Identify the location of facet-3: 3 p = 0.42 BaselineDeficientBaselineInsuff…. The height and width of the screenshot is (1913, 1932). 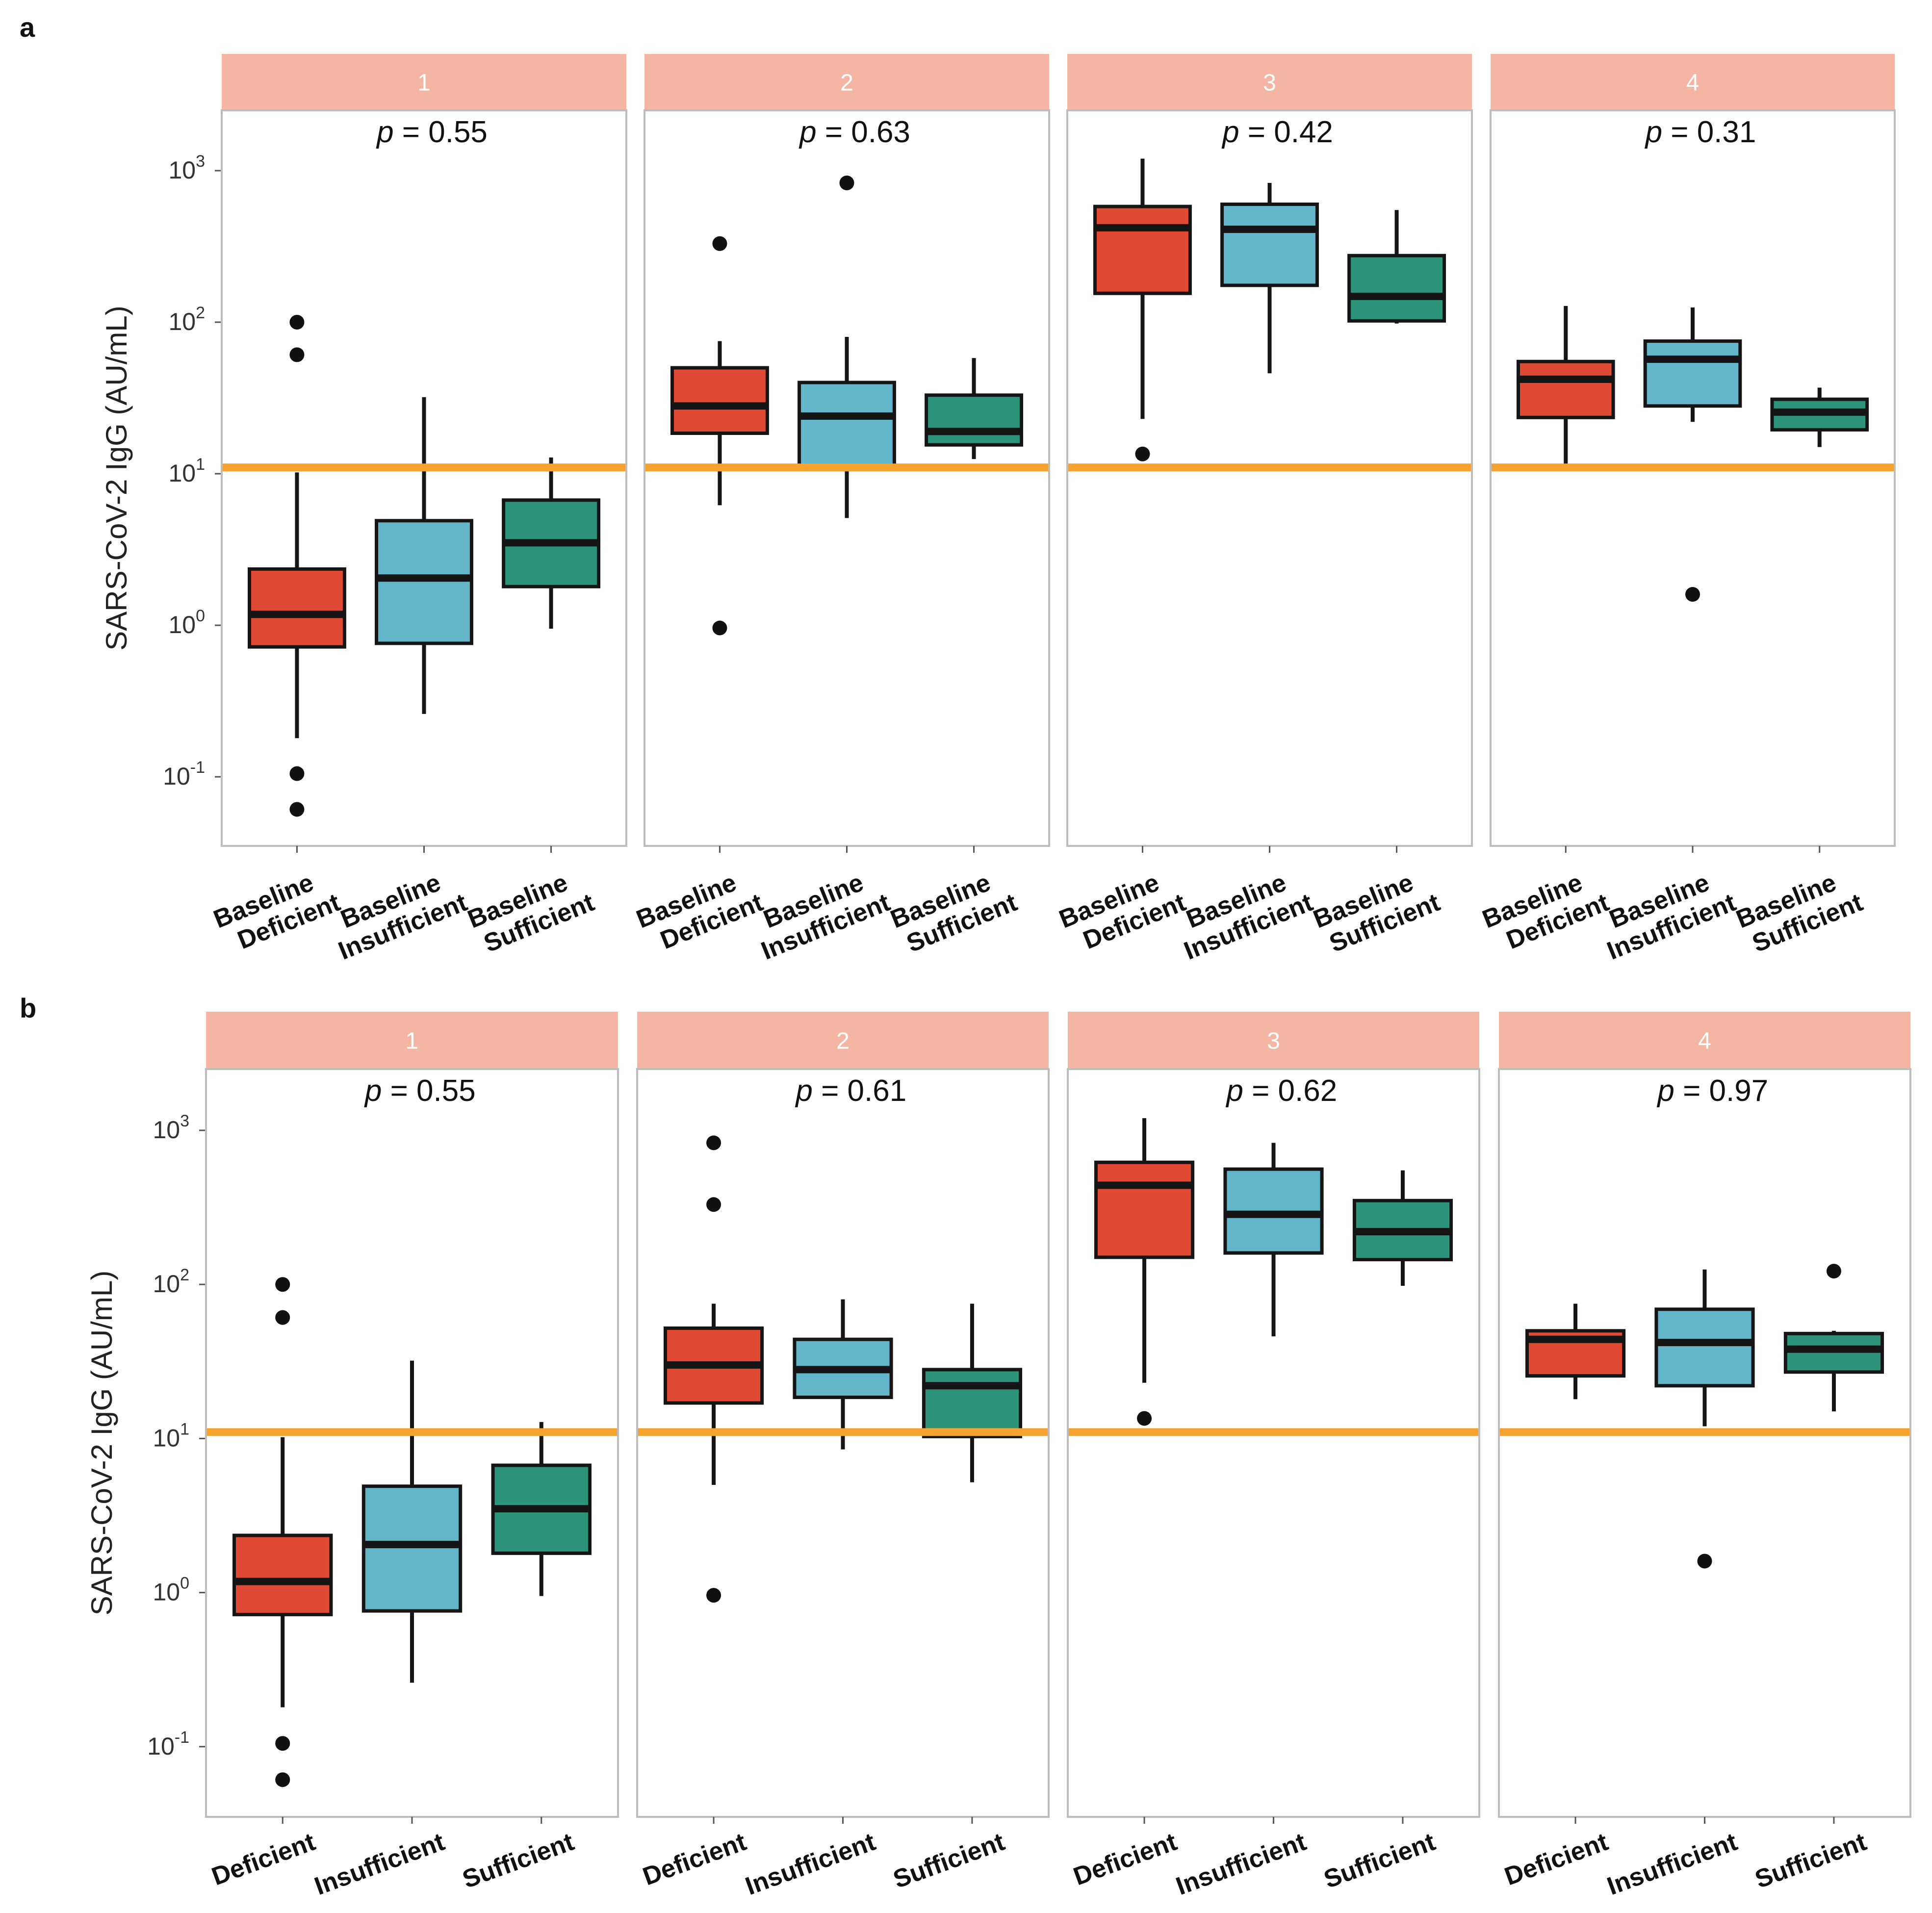
(1264, 510).